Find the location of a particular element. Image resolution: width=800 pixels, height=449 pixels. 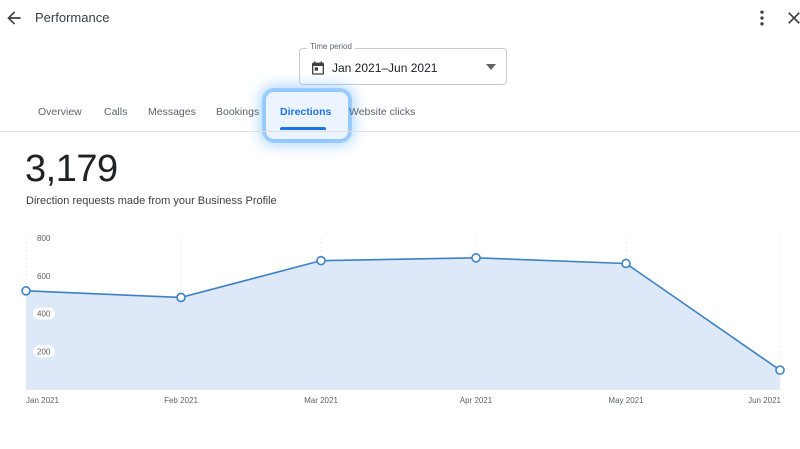

tab-bookings: Bookings is located at coordinates (238, 112).